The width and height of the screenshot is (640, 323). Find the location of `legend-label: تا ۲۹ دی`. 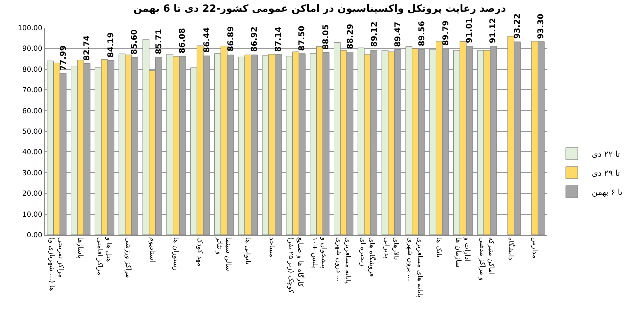

legend-label: تا ۲۹ دی is located at coordinates (606, 173).